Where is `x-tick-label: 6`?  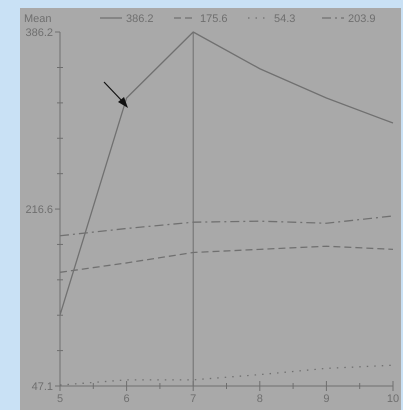 x-tick-label: 6 is located at coordinates (127, 399).